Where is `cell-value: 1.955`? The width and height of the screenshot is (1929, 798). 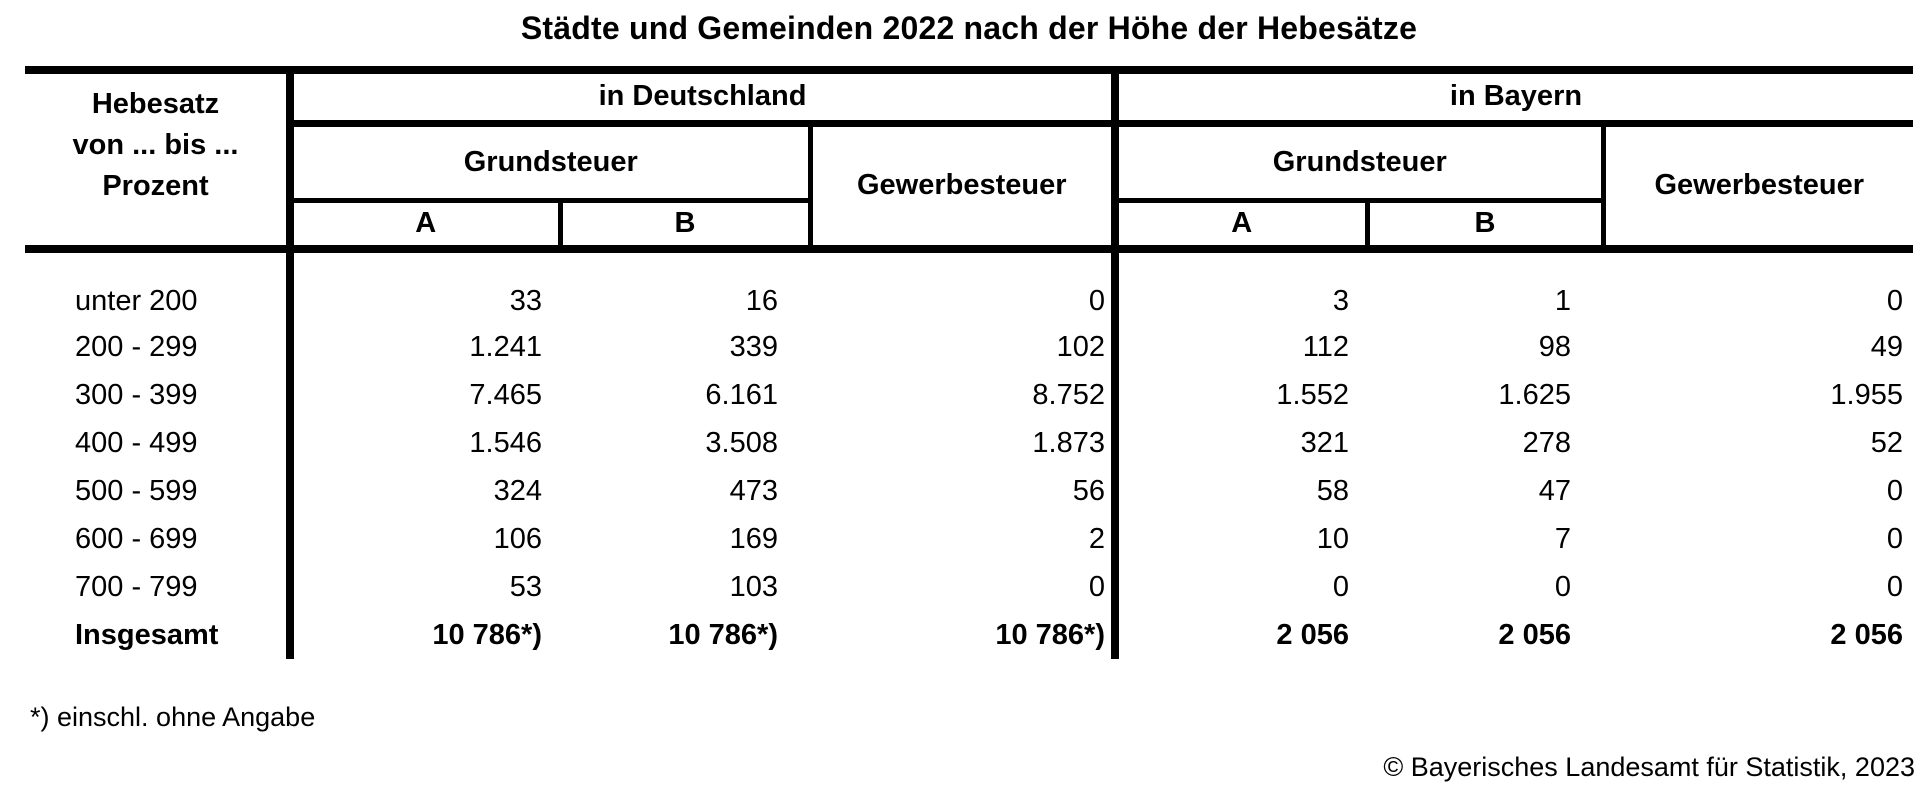 cell-value: 1.955 is located at coordinates (1866, 394).